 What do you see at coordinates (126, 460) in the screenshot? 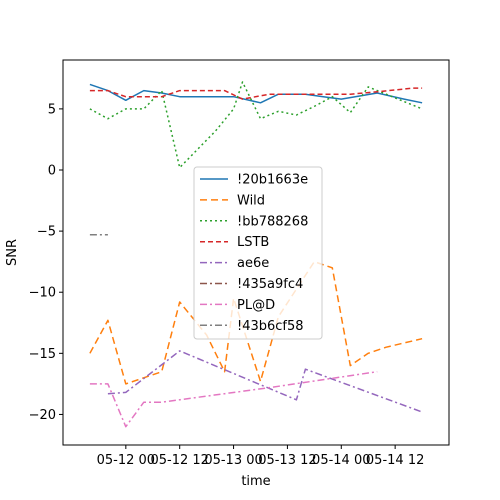
I see `x-tick-label: 05-12 00` at bounding box center [126, 460].